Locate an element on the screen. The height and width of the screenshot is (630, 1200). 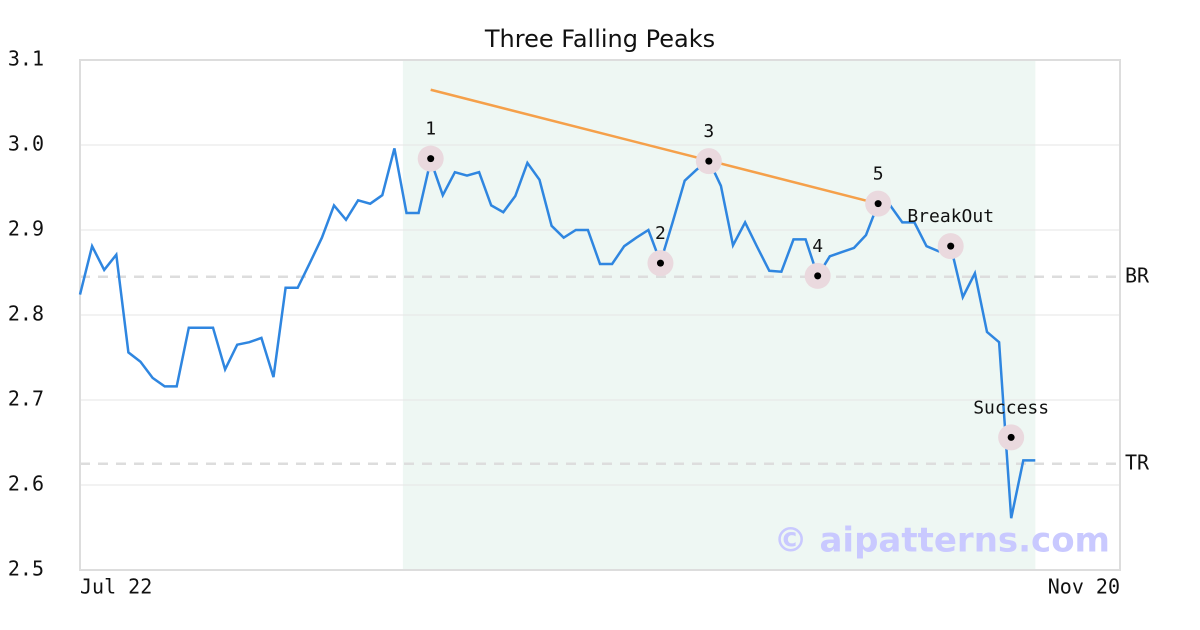
y-tick-label: 3.1 is located at coordinates (26, 59).